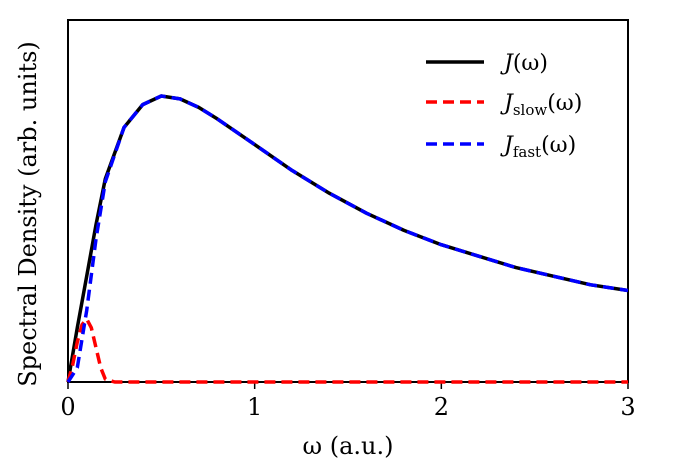 The image size is (678, 472). Describe the element at coordinates (441, 407) in the screenshot. I see `x-tick-label: 2` at that location.